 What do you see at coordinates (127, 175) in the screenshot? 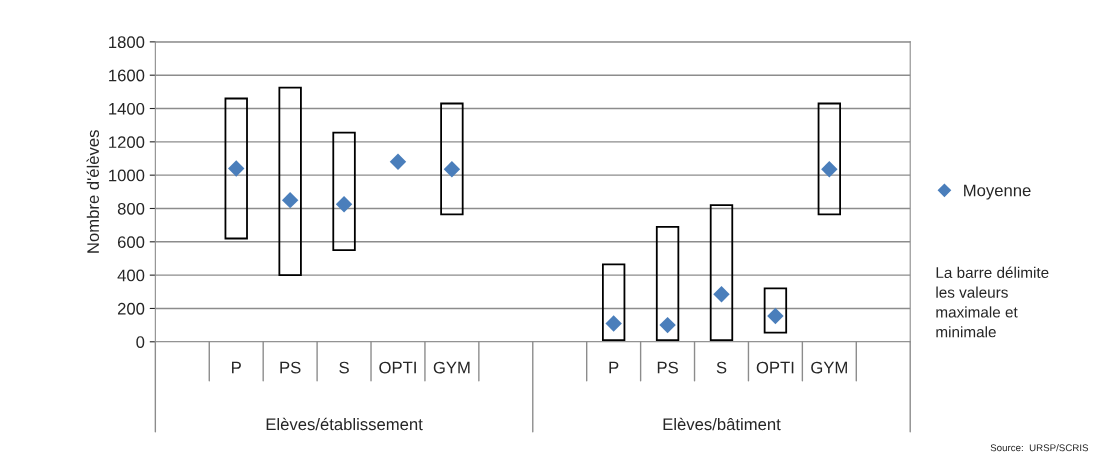
I see `y-tick-label: 1000` at bounding box center [127, 175].